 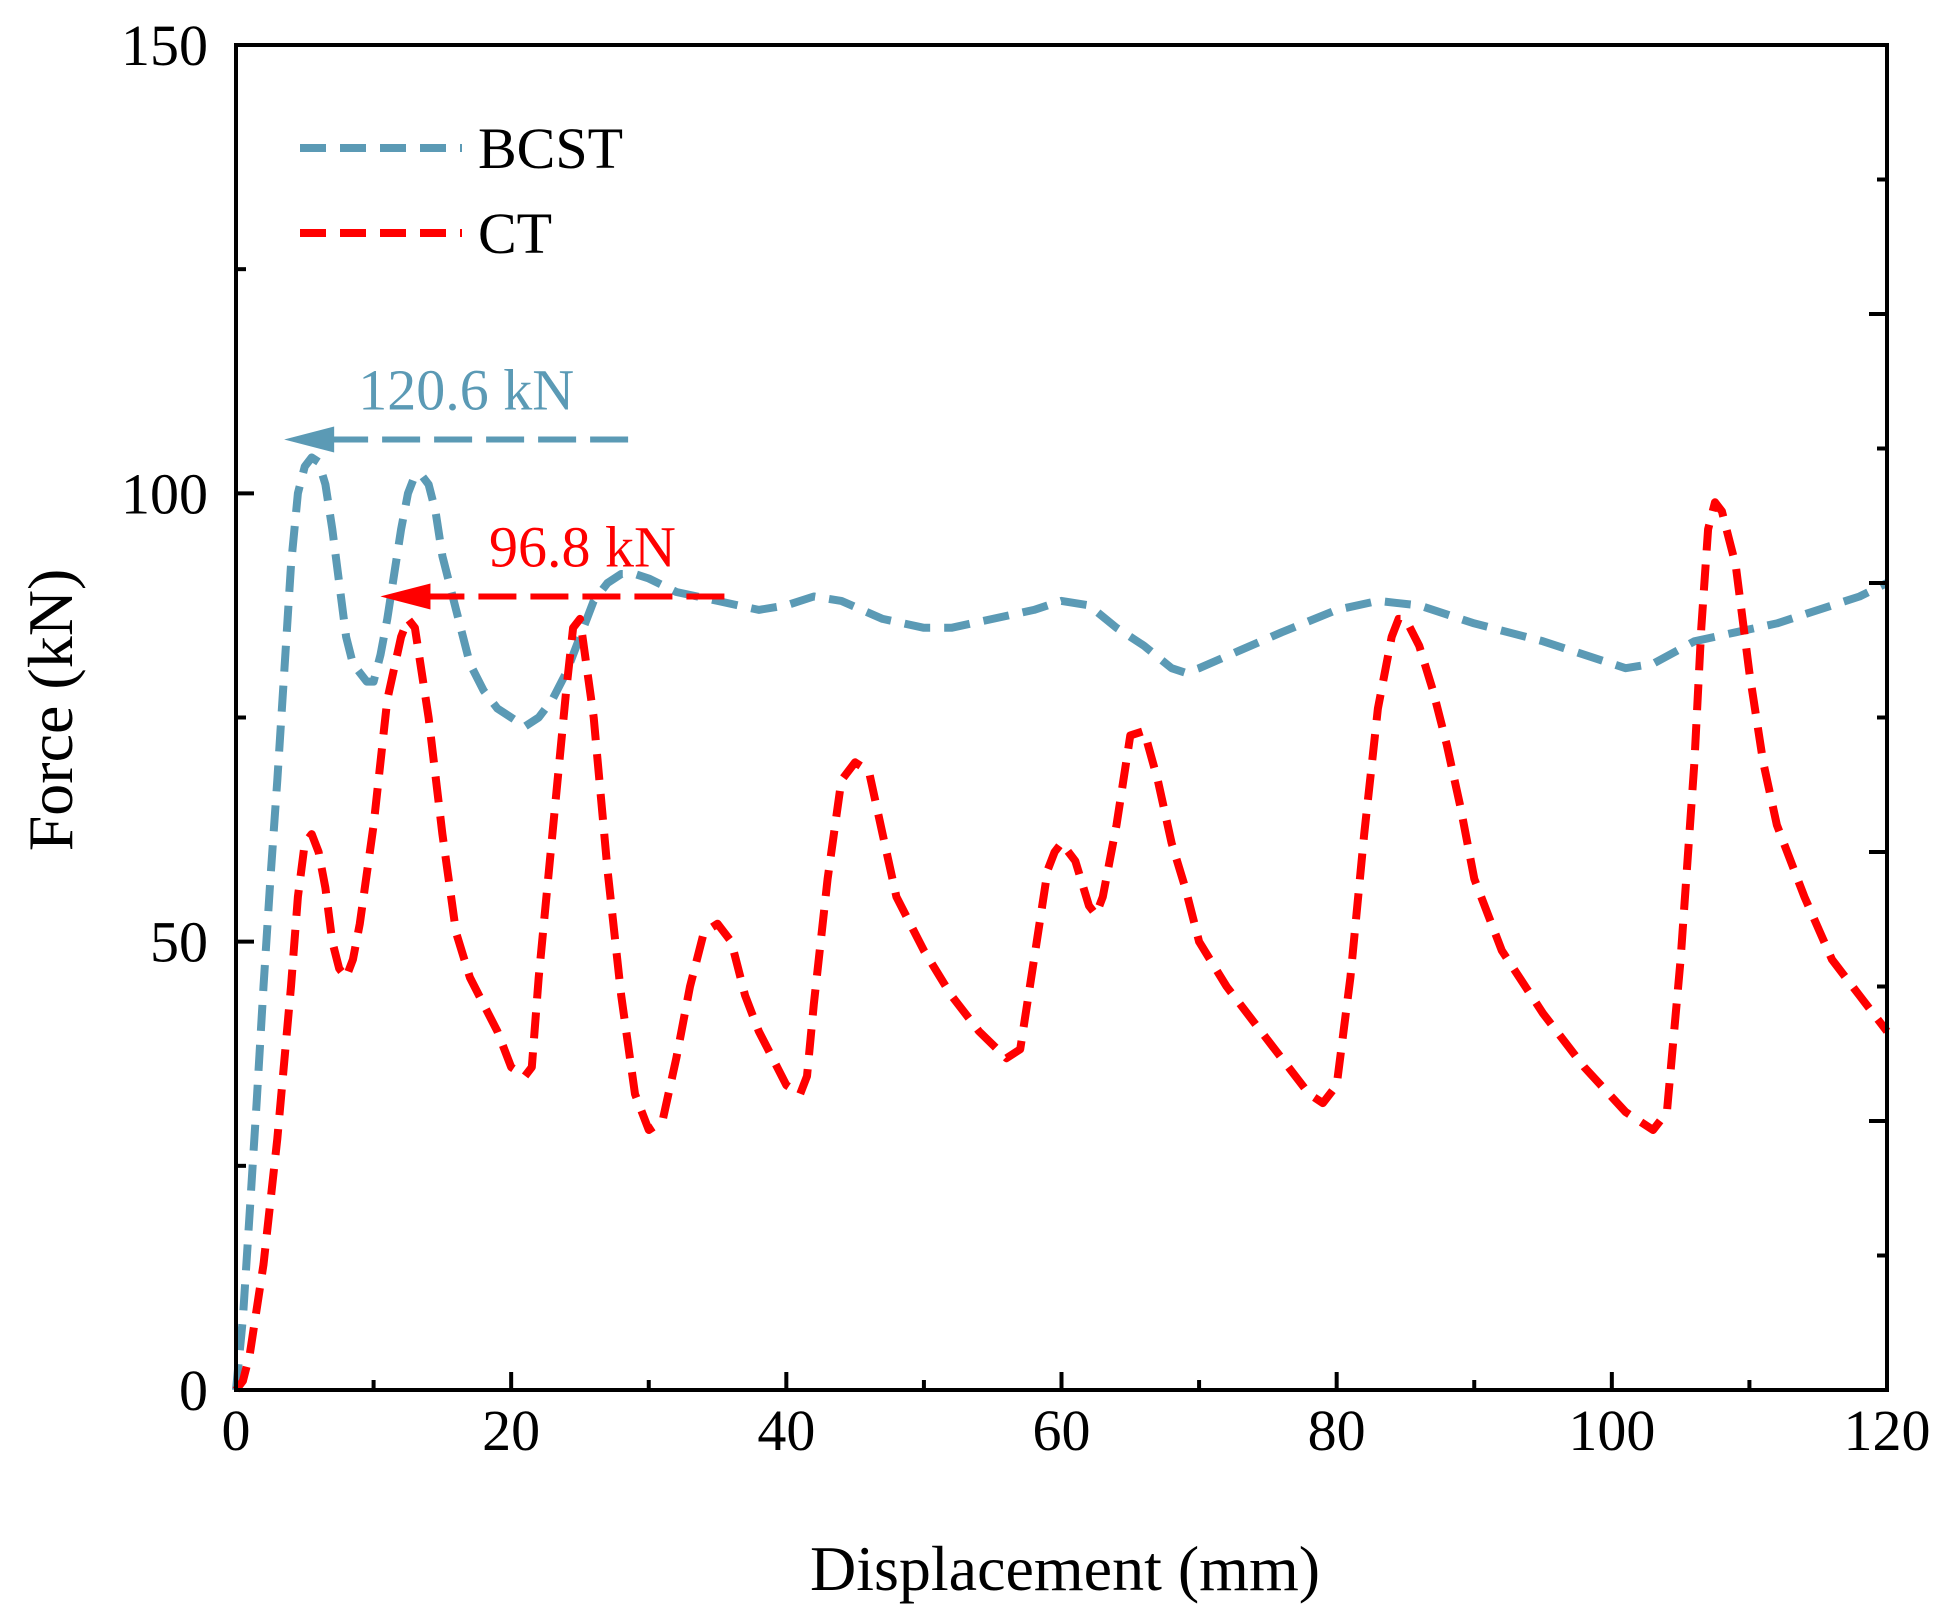 What do you see at coordinates (236, 1430) in the screenshot?
I see `x-tick-label: 0` at bounding box center [236, 1430].